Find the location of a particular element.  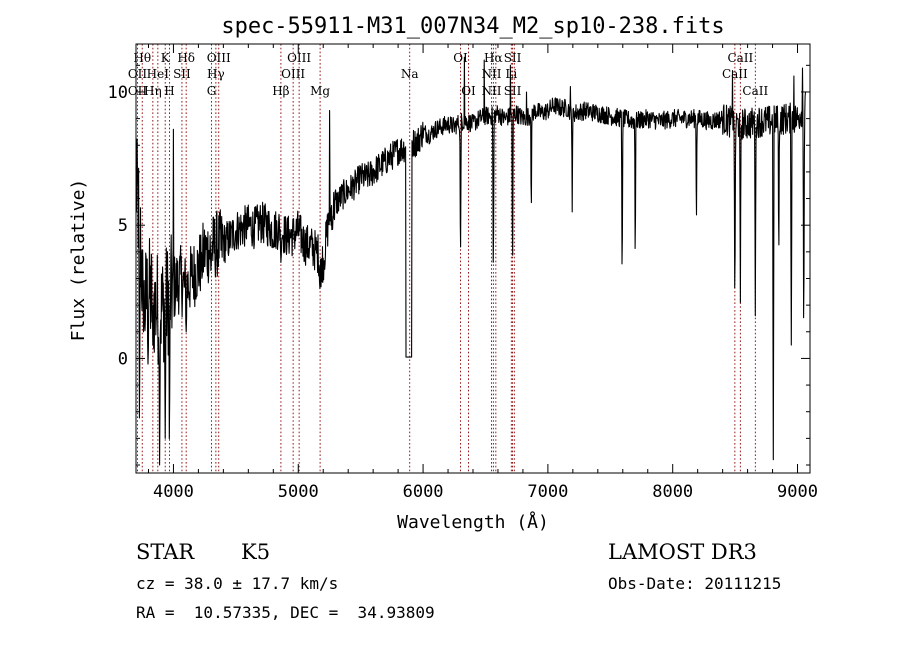

line-marker-label: Hη is located at coordinates (153, 91).